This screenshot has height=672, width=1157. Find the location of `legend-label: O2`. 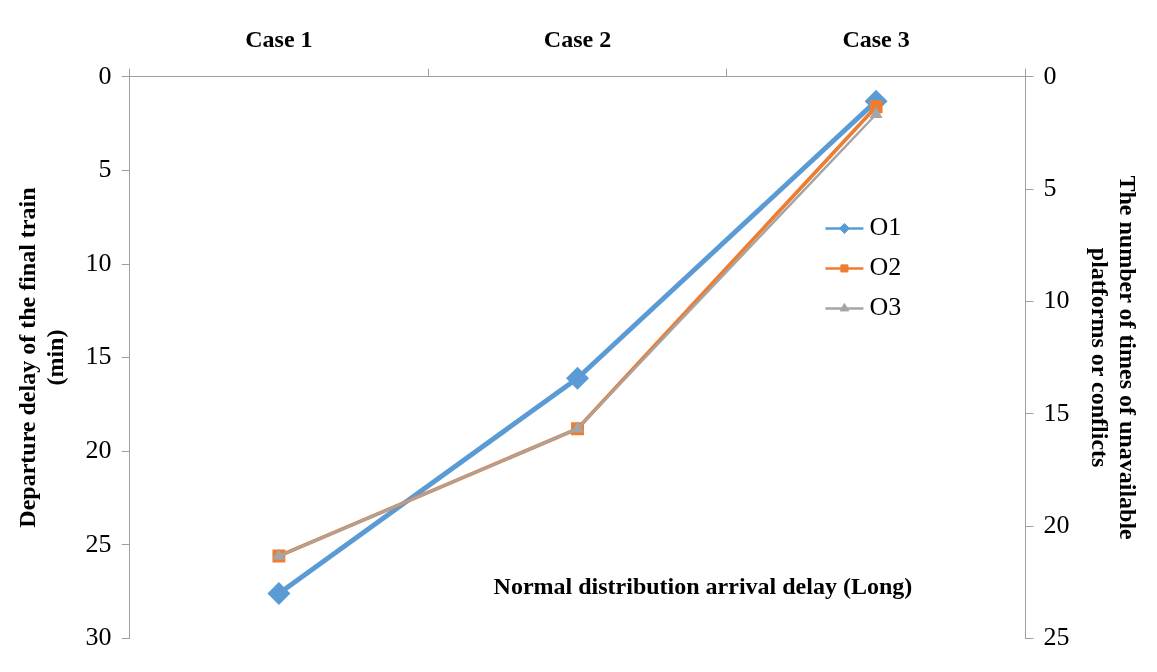

legend-label: O2 is located at coordinates (885, 267).